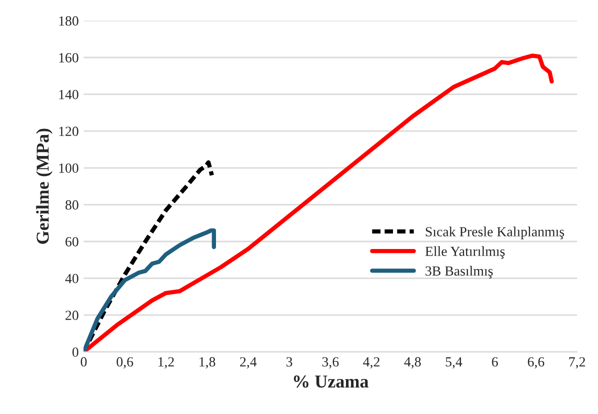 The height and width of the screenshot is (414, 598). What do you see at coordinates (330, 363) in the screenshot?
I see `x-tick-label: 3,6` at bounding box center [330, 363].